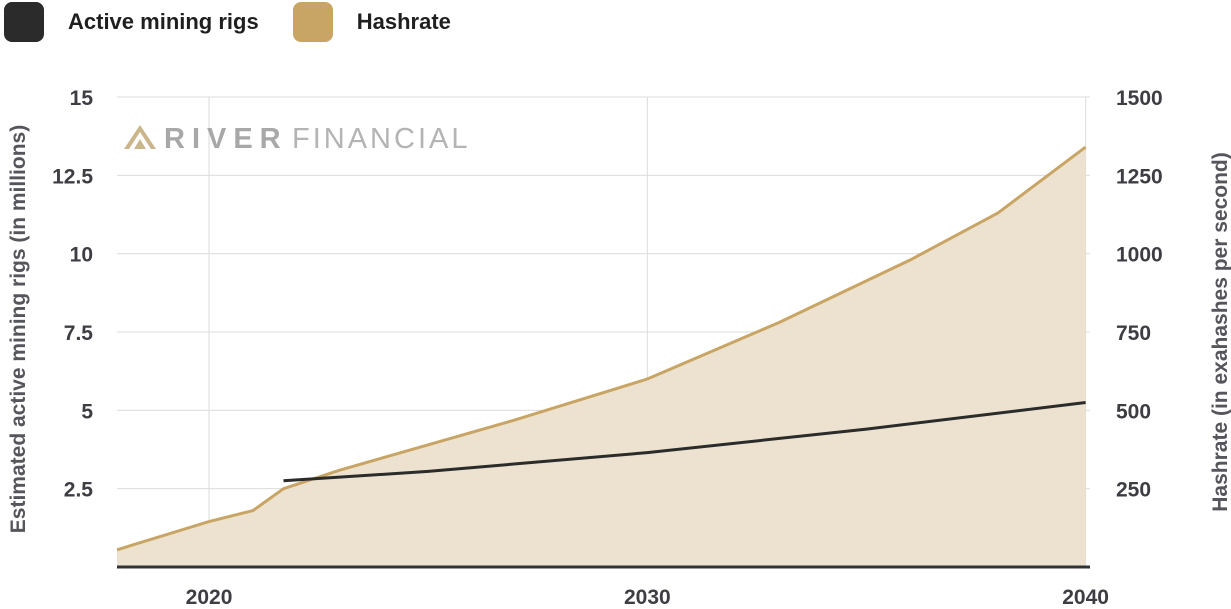  Describe the element at coordinates (72, 294) in the screenshot. I see `left-axis-ticks: 2.5 5 7.5 10 12.5 15` at that location.